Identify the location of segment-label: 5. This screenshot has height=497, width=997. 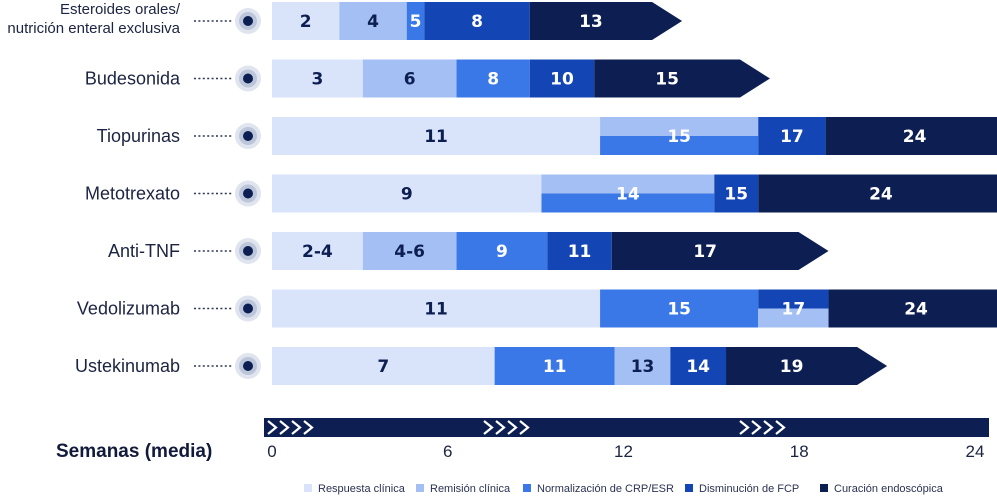
(416, 22).